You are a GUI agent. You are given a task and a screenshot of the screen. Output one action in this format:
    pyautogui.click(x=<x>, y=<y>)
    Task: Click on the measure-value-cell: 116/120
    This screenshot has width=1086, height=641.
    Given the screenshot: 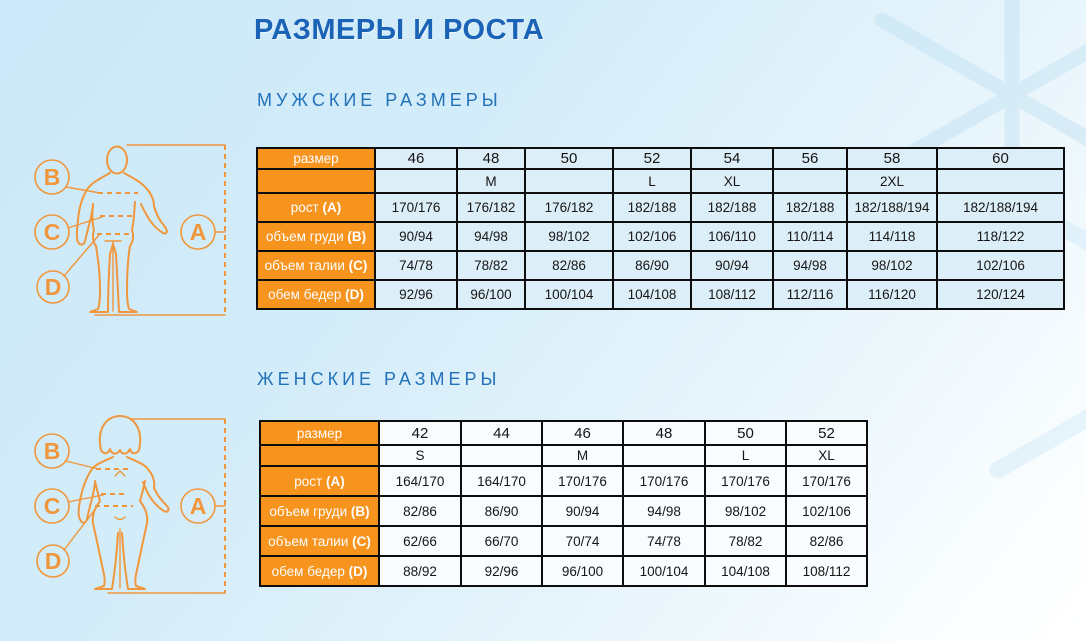 What is the action you would take?
    pyautogui.click(x=892, y=294)
    